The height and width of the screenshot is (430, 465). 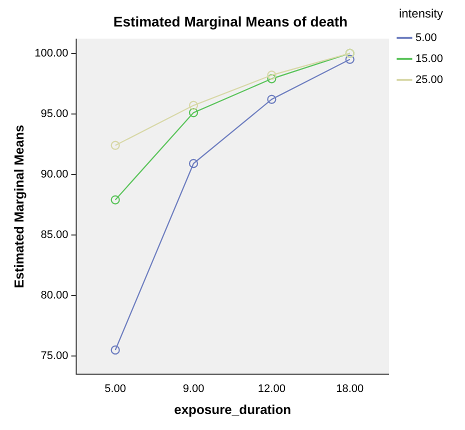 What do you see at coordinates (233, 409) in the screenshot?
I see `x-axis-title: exposure_duration` at bounding box center [233, 409].